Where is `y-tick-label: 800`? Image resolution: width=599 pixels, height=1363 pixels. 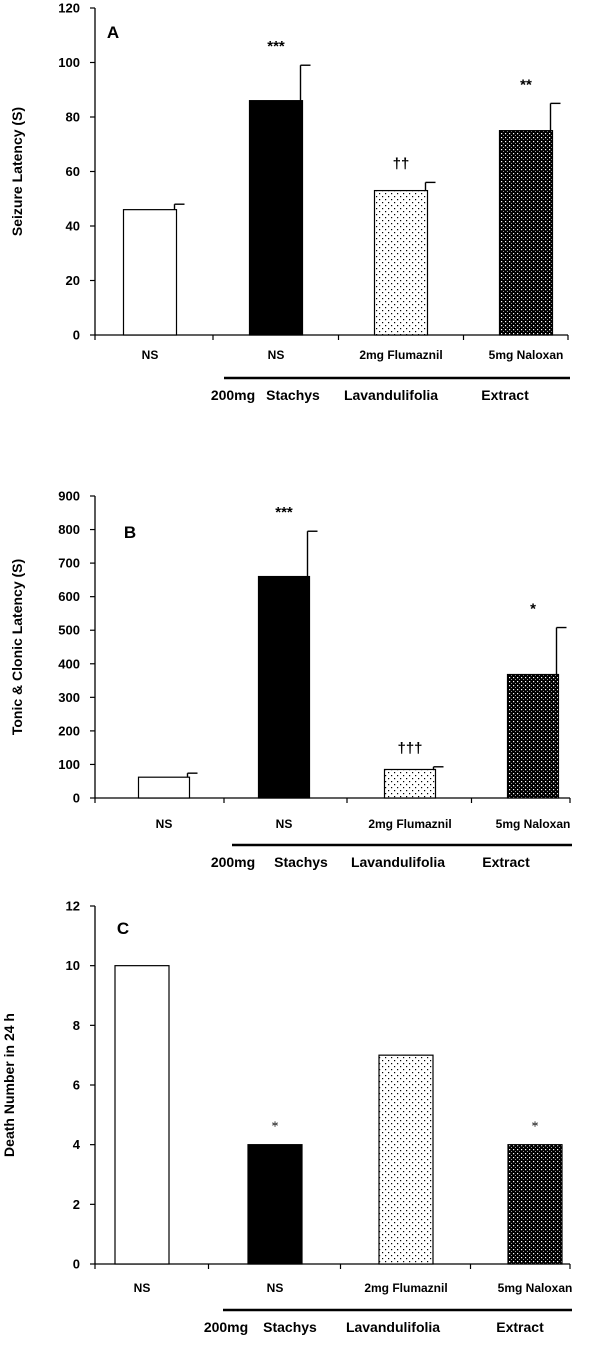
y-tick-label: 800 is located at coordinates (69, 529).